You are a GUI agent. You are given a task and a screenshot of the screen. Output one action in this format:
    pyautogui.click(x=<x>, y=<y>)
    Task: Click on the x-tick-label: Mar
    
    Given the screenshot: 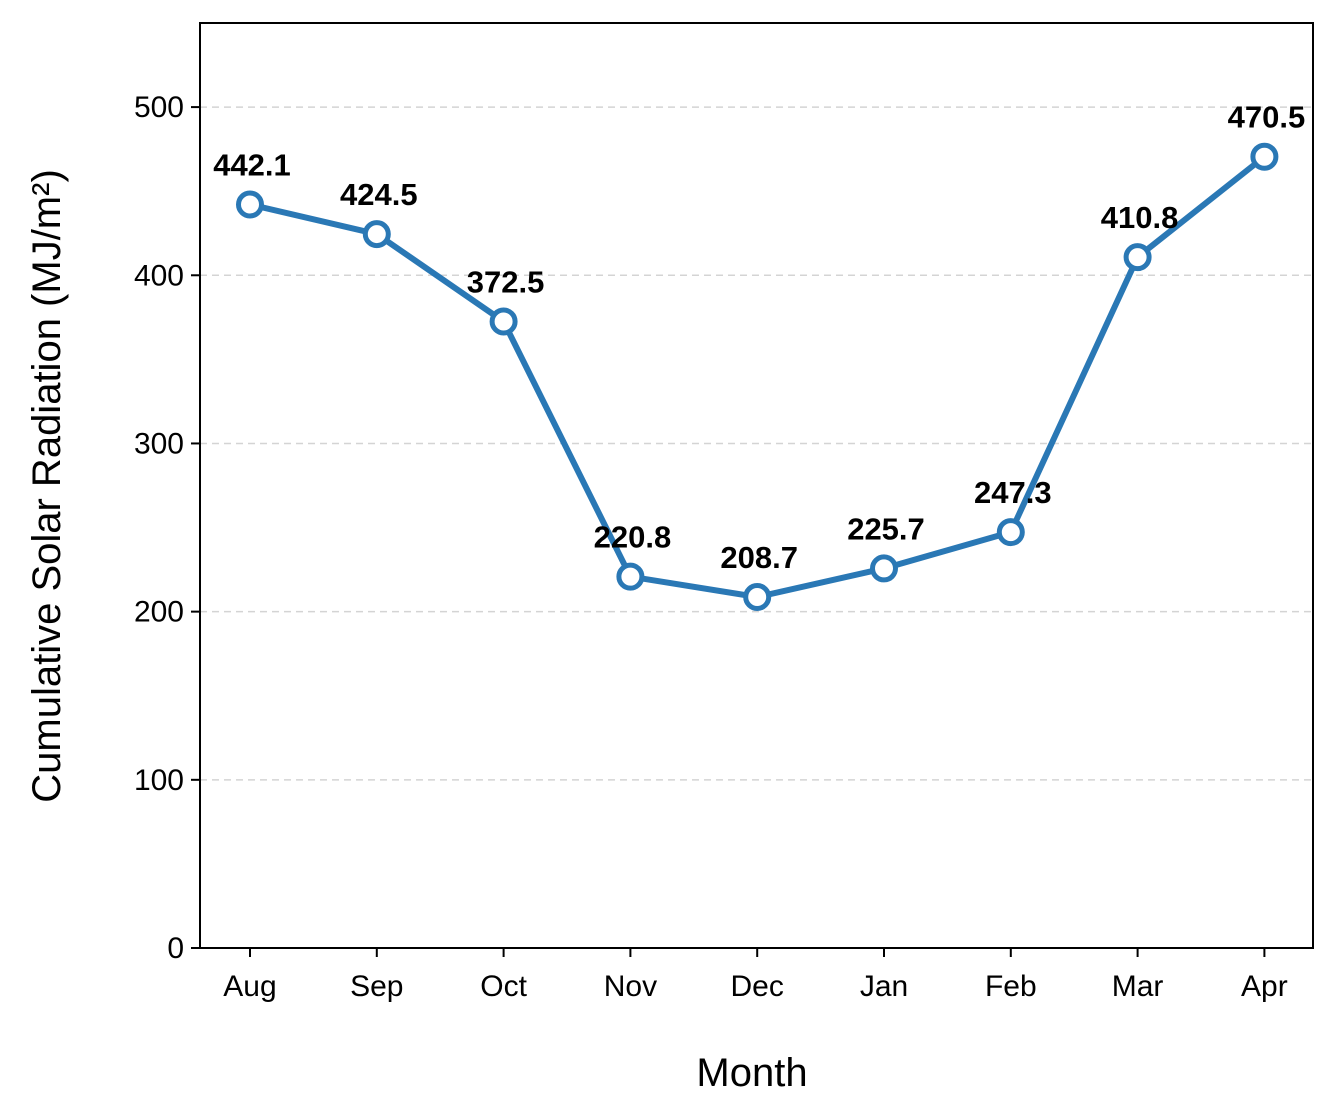 What is the action you would take?
    pyautogui.click(x=1138, y=986)
    